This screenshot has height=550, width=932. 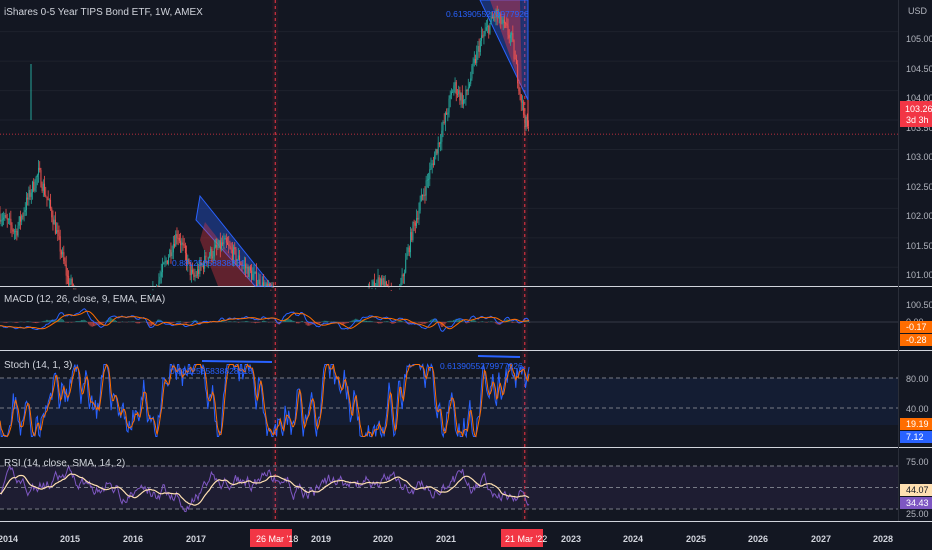 What do you see at coordinates (103, 12) in the screenshot?
I see `symbol-title: iShares 0-5 Year TIPS Bond ETF, 1W, AMEX` at bounding box center [103, 12].